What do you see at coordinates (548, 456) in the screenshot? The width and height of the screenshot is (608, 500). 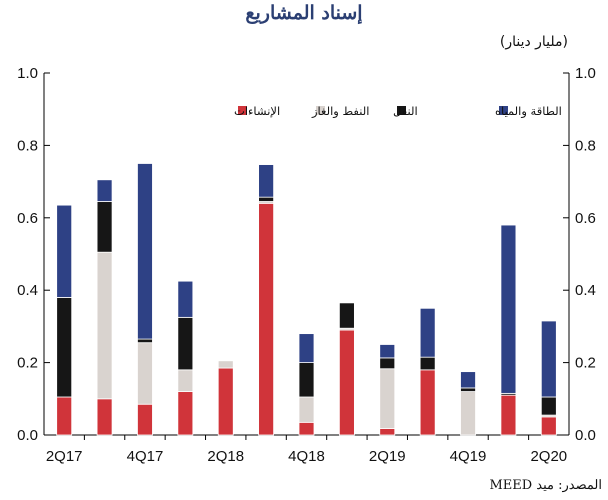 I see `x-tick-label: 2Q20` at bounding box center [548, 456].